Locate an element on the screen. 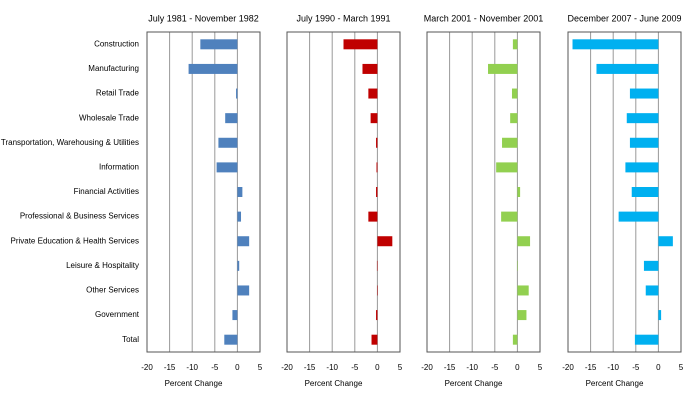  category-label: Total is located at coordinates (130, 339).